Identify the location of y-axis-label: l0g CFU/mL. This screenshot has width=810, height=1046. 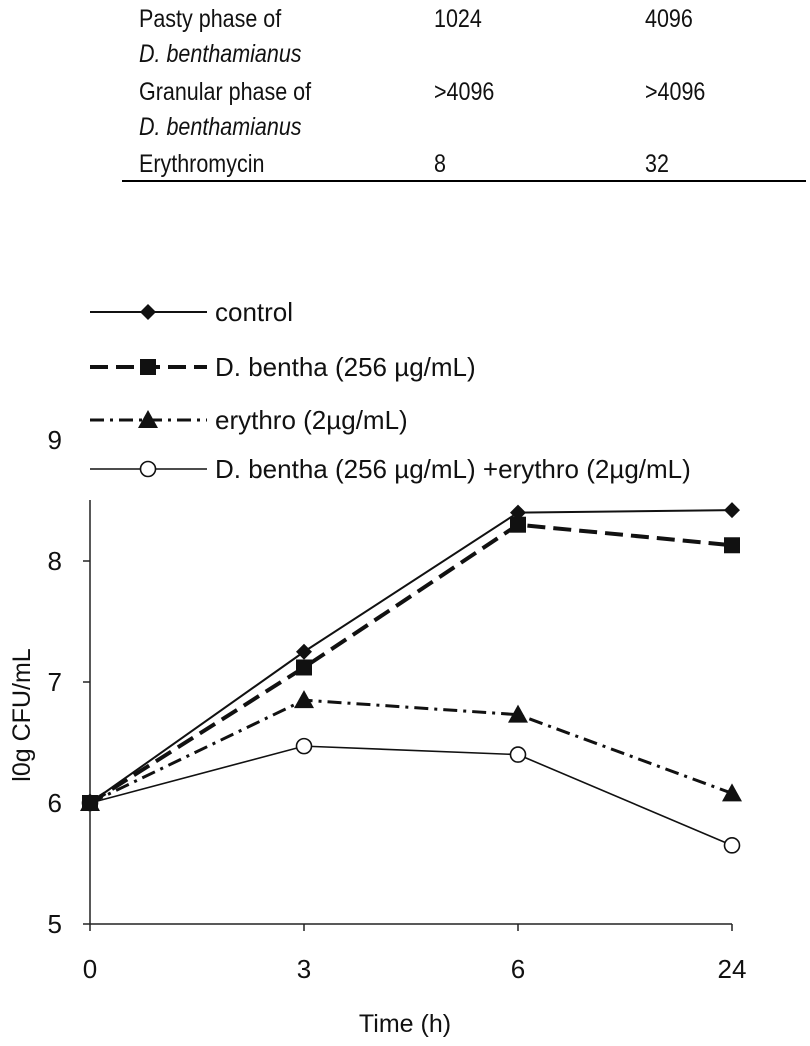
(22, 714).